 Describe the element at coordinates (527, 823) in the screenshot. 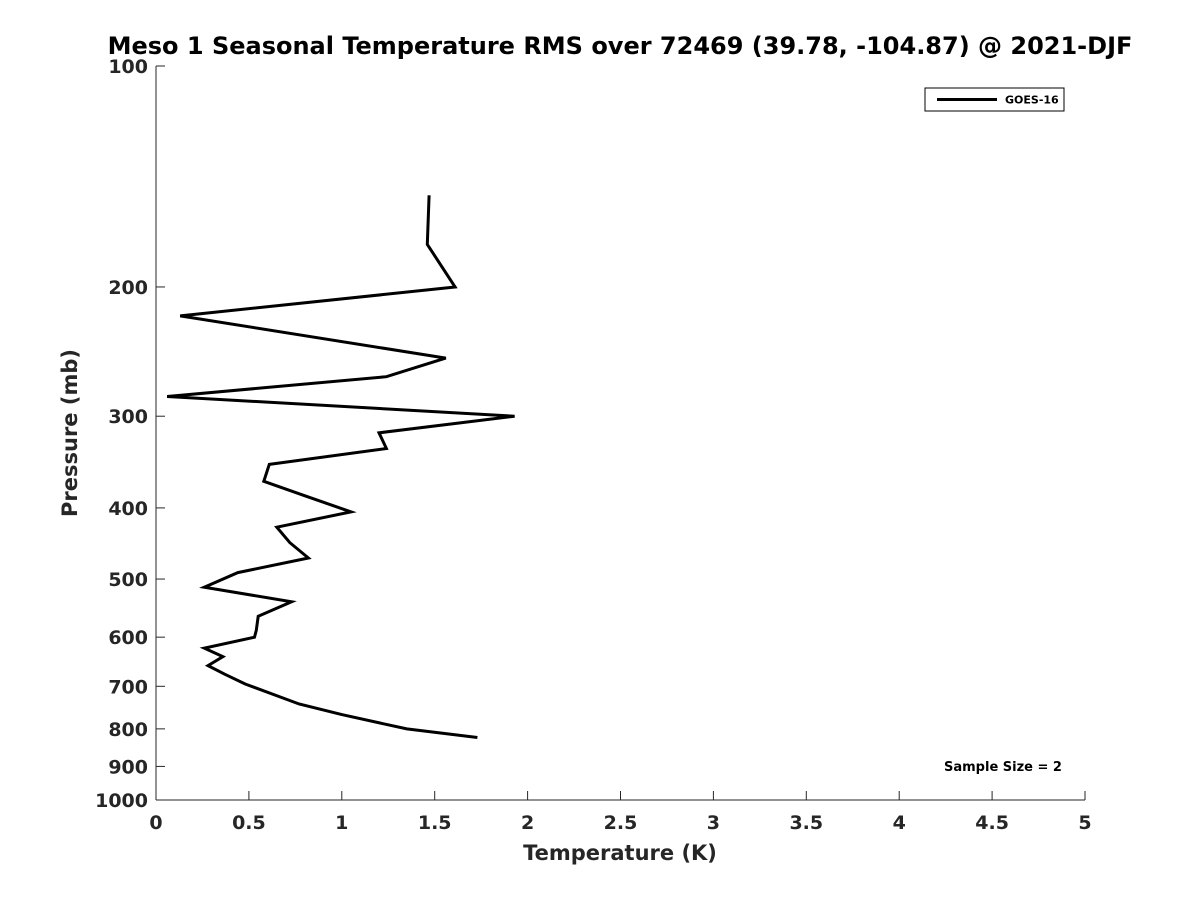

I see `x-tick-label: 2` at that location.